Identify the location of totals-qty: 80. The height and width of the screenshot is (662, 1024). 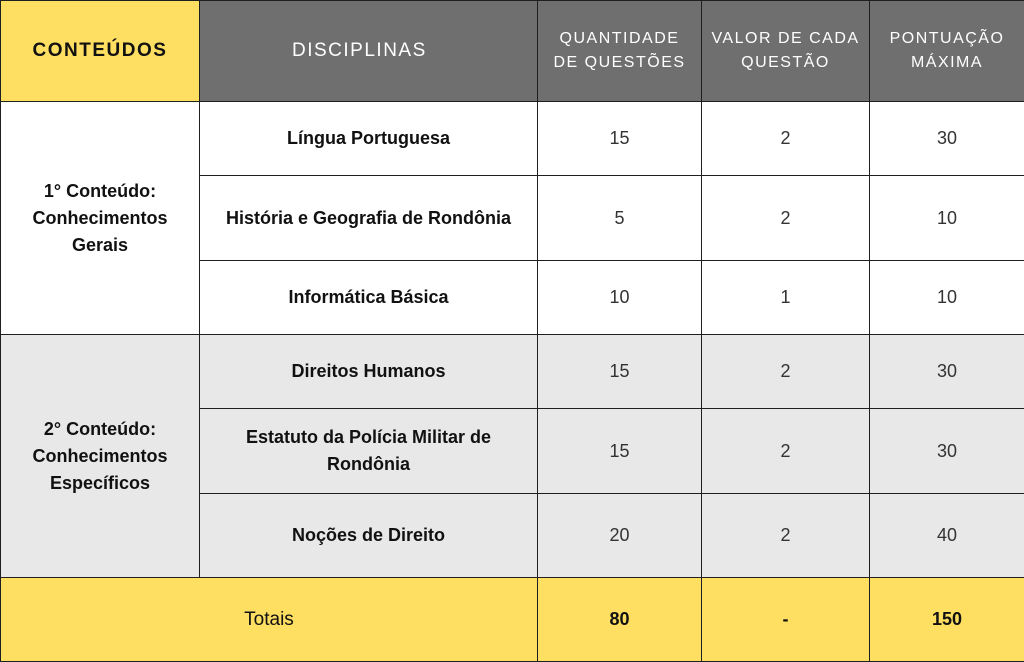
(620, 620).